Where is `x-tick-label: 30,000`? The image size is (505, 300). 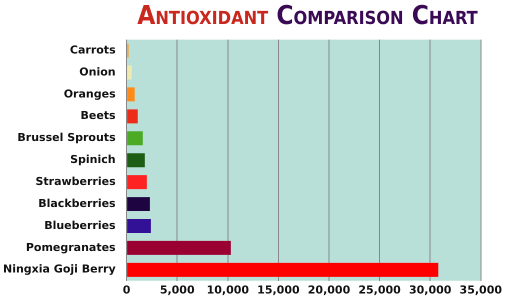 x-tick-label: 30,000 is located at coordinates (430, 289).